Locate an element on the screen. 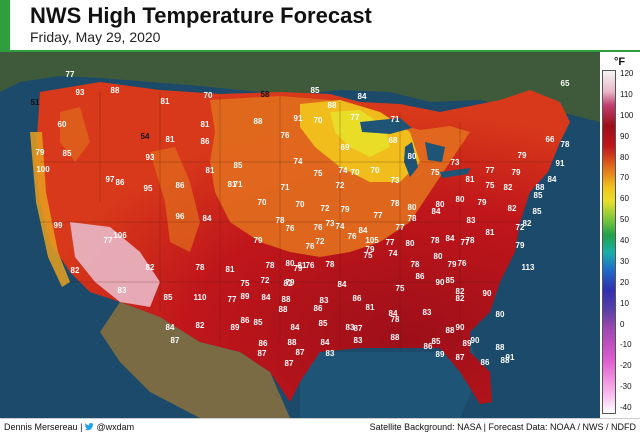  temperature-label: 71 is located at coordinates (238, 184).